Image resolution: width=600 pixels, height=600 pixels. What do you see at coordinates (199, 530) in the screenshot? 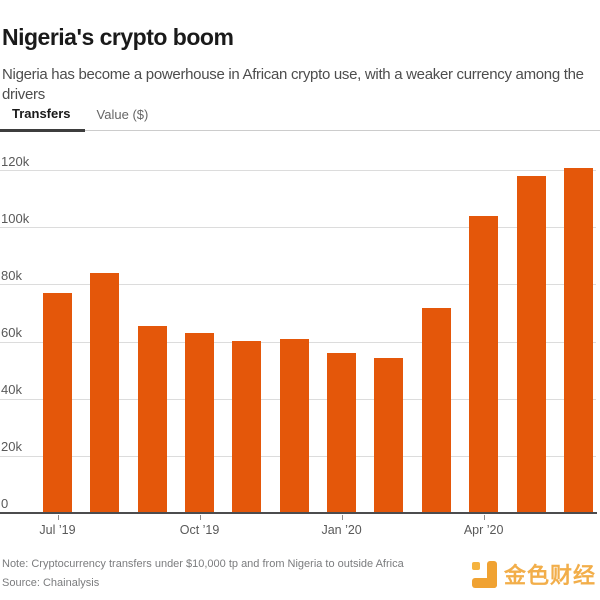
I see `x-axis-label: Oct ’19` at bounding box center [199, 530].